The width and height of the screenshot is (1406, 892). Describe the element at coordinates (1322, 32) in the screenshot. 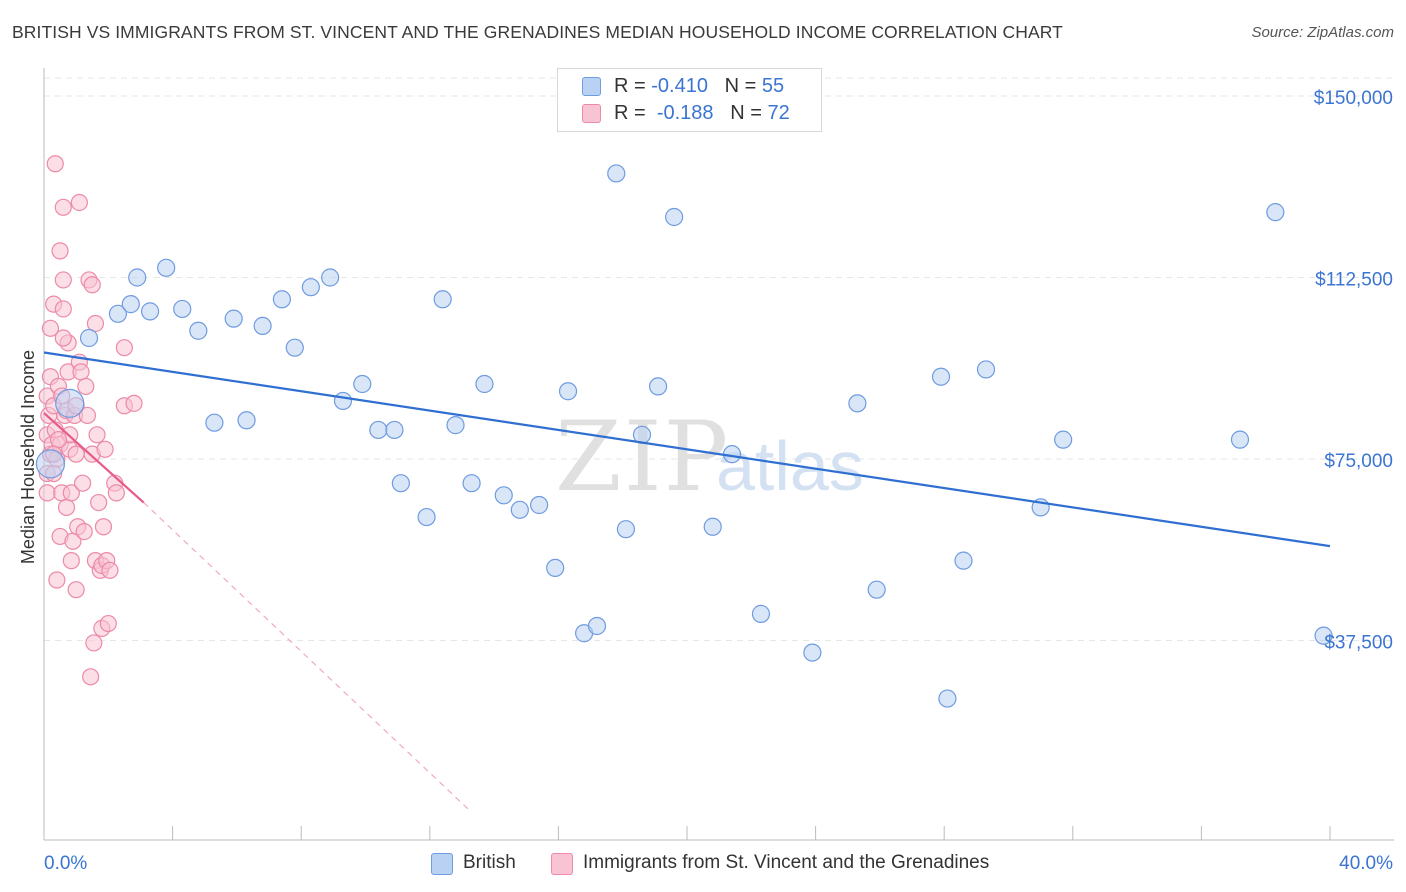

I see `source-credit: Source: ZipAtlas.com` at that location.